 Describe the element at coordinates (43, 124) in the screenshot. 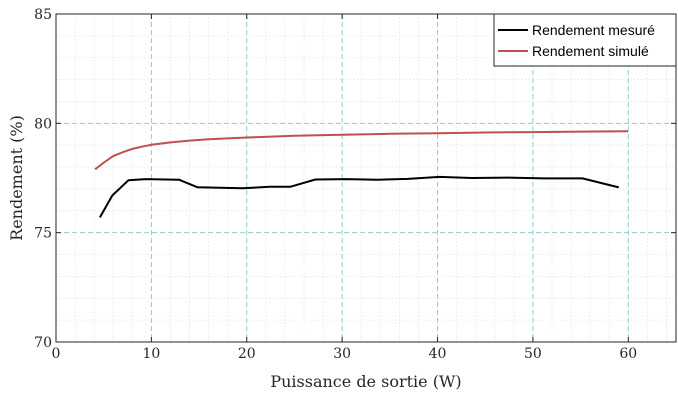

I see `y-tick-label: 80` at that location.